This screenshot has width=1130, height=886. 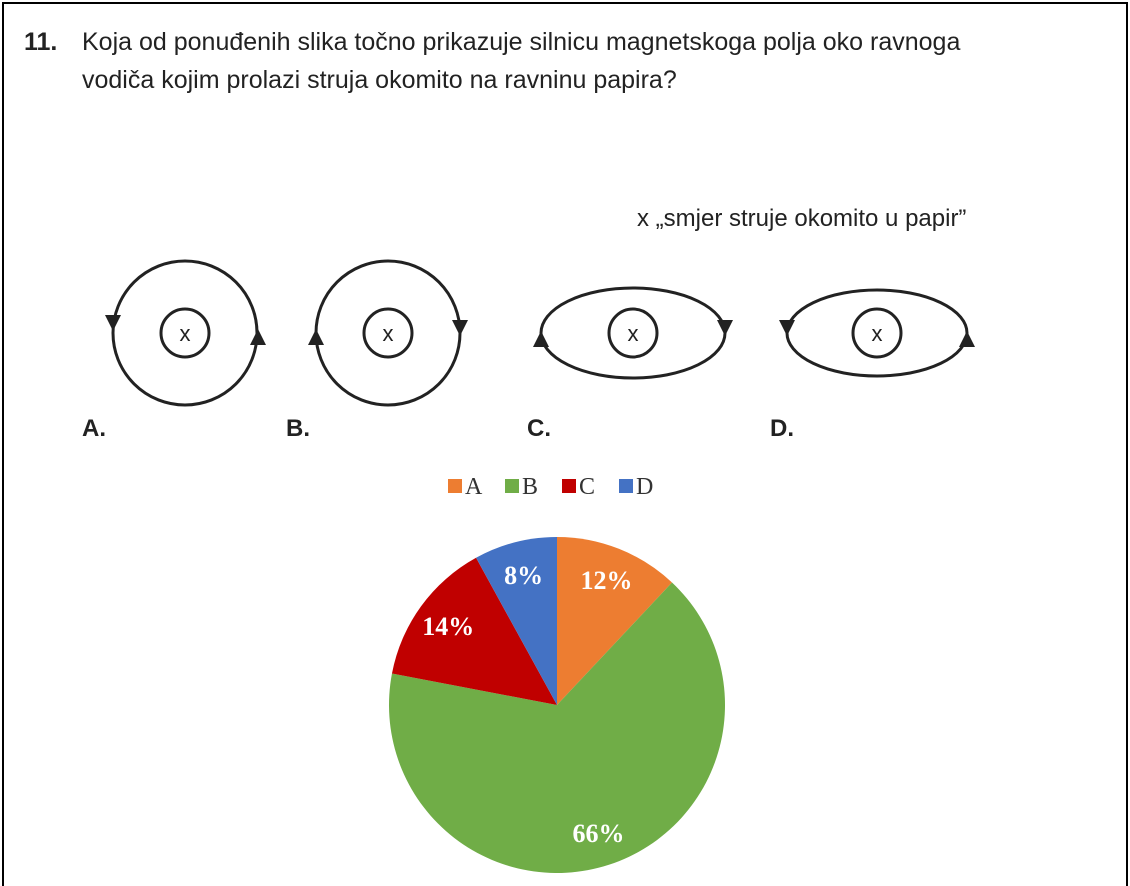 I want to click on option-label: B., so click(x=298, y=428).